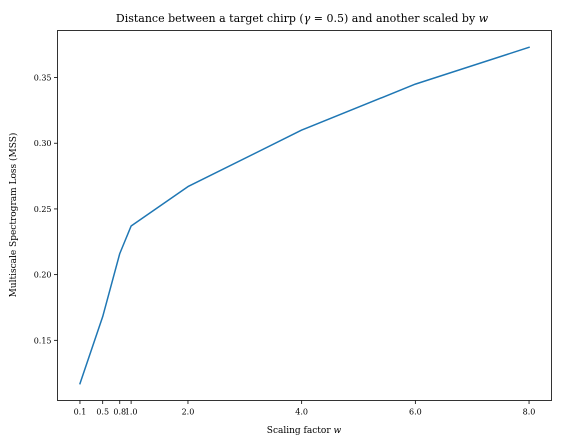  Describe the element at coordinates (43, 340) in the screenshot. I see `y-tick-label: 0.15` at that location.